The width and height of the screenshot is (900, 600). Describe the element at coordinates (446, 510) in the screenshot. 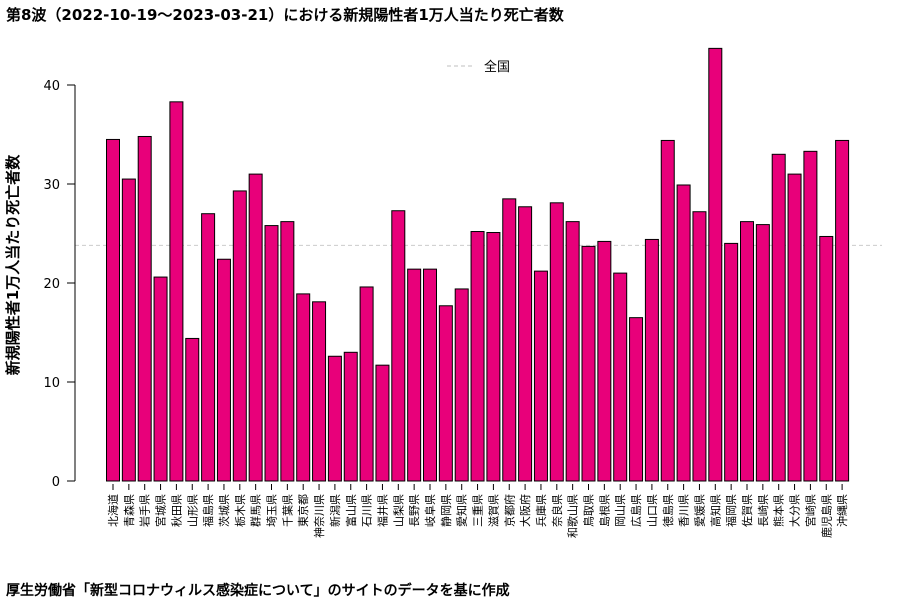

I see `x-category-label: 静岡県` at that location.